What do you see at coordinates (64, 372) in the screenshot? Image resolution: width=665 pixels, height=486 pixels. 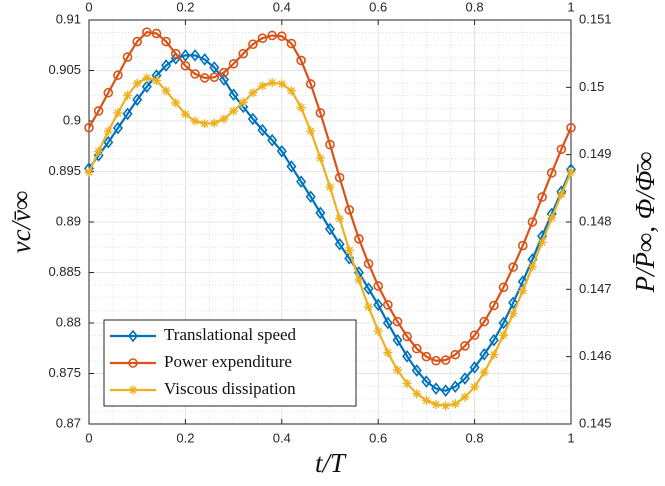 I see `y-tick-label: 0.875` at bounding box center [64, 372].